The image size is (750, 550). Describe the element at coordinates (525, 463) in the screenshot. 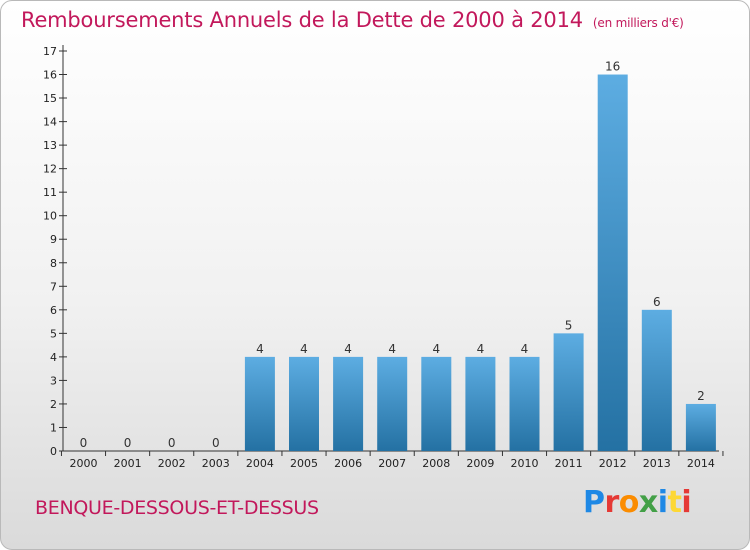

I see `x-tick-label: 2010` at that location.